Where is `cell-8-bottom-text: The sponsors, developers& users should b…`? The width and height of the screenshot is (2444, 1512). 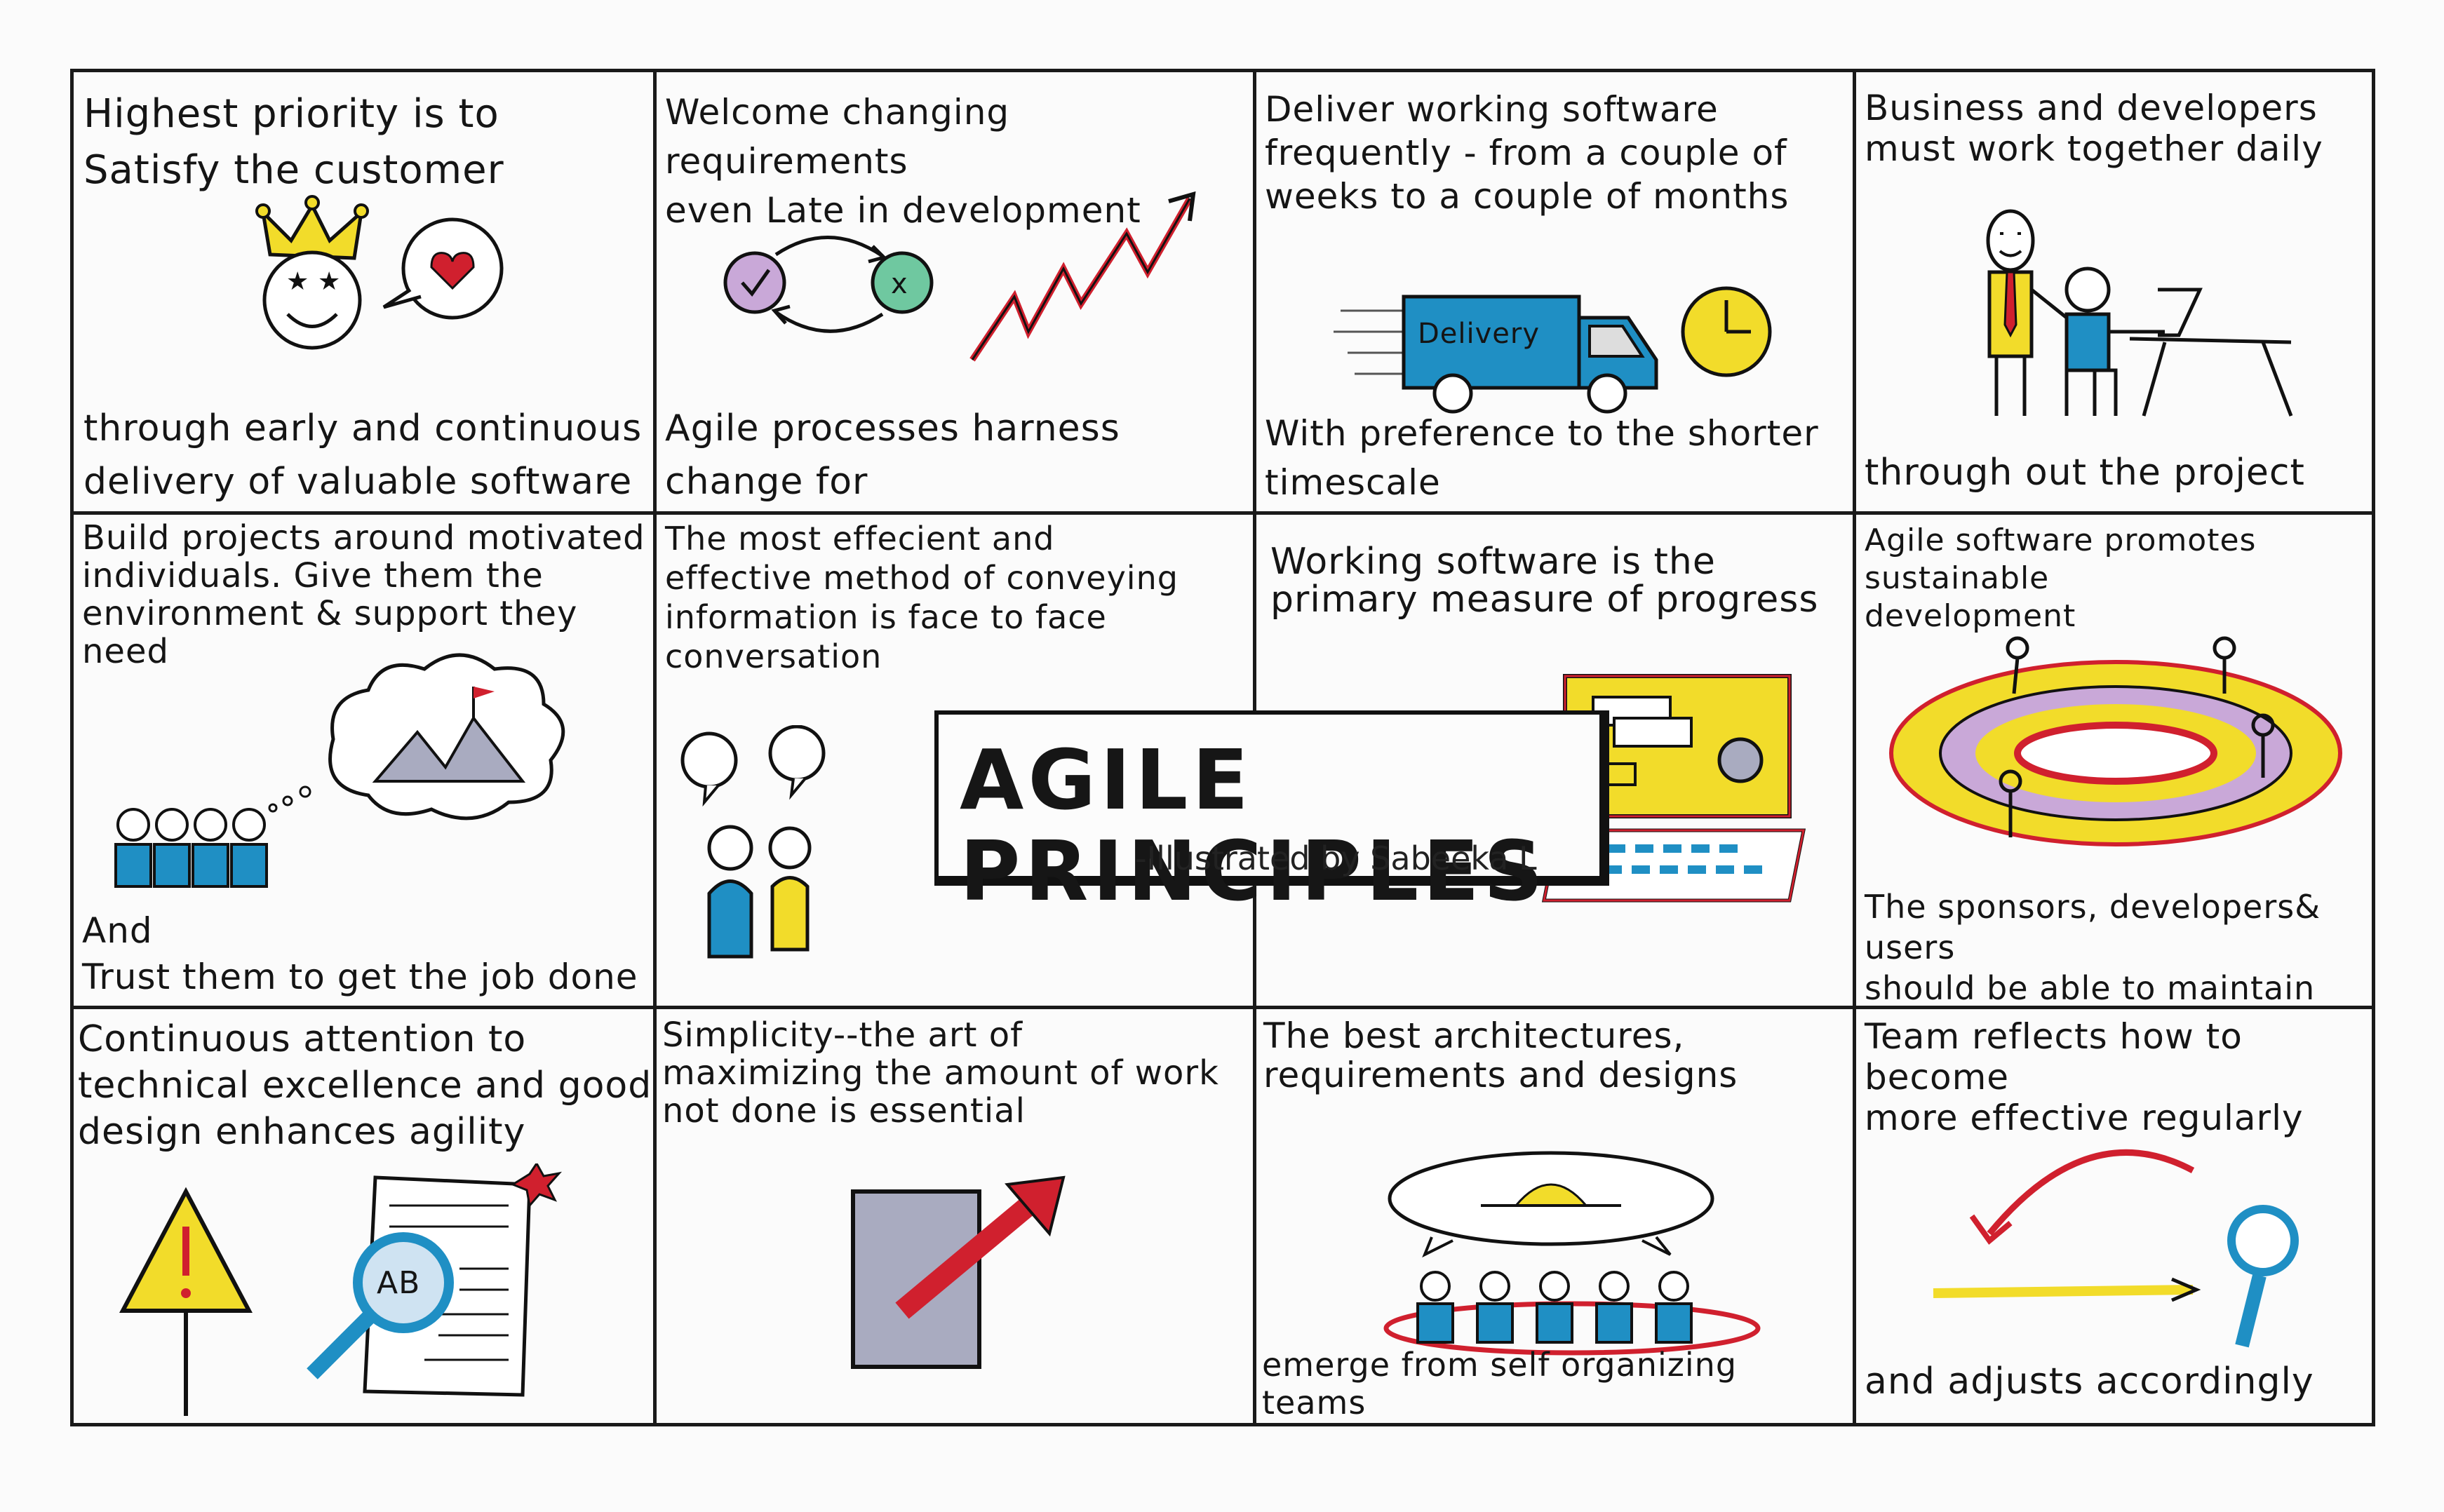
cell-8-bottom-text: The sponsors, developers& users should b… is located at coordinates (2093, 947).